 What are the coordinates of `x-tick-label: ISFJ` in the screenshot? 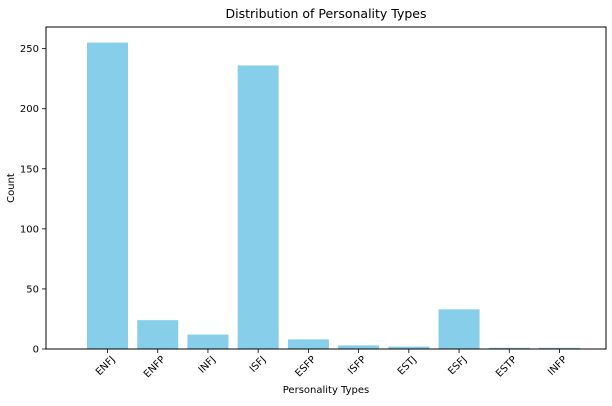 It's located at (258, 364).